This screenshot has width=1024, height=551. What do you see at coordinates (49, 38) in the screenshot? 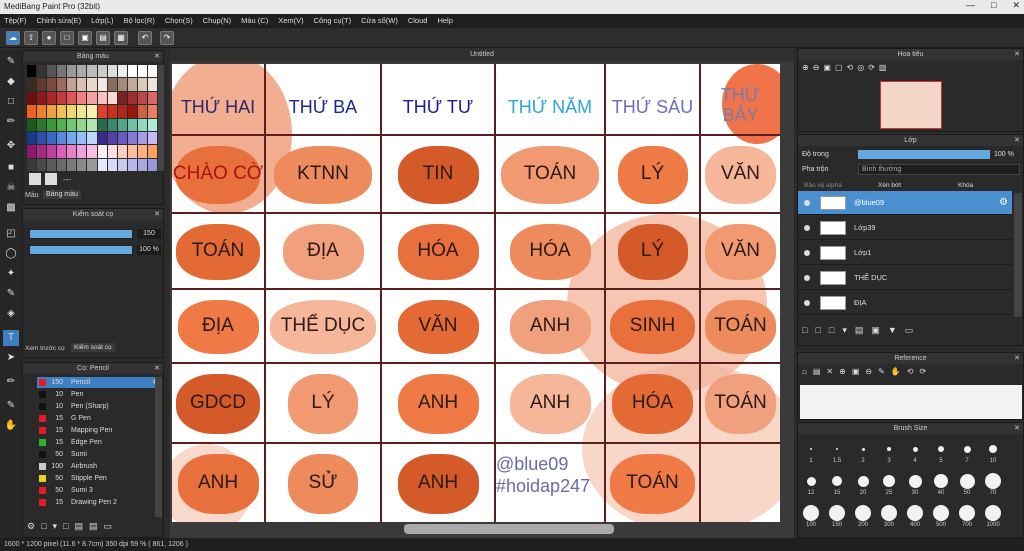
I see `comment-icon: ●` at bounding box center [49, 38].